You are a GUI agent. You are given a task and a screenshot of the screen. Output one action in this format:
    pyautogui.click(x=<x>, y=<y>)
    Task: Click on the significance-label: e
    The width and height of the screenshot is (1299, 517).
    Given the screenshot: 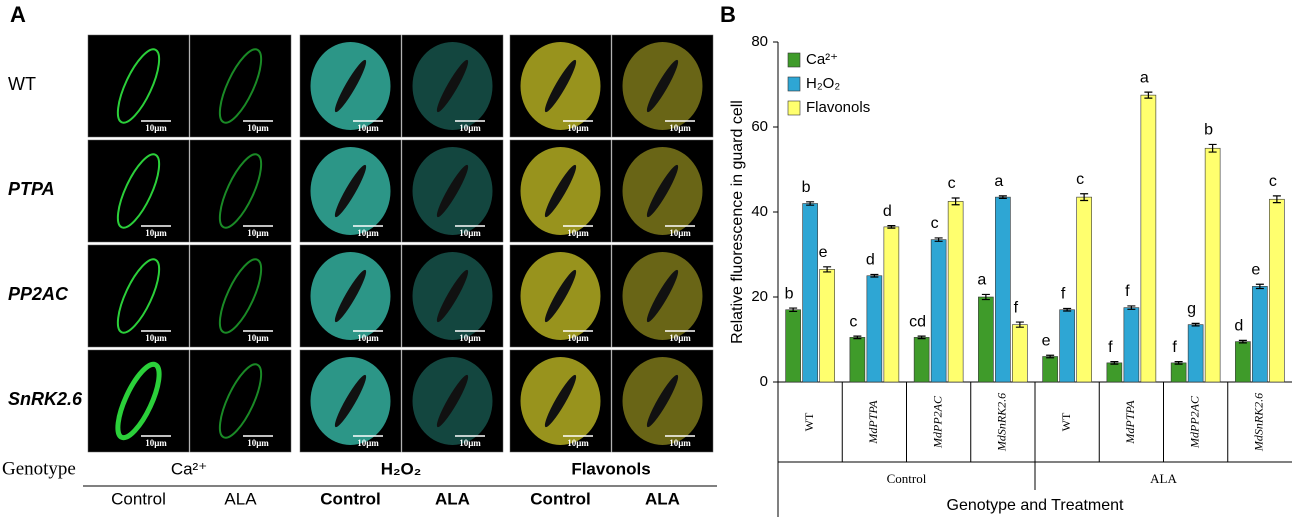 What is the action you would take?
    pyautogui.click(x=823, y=252)
    